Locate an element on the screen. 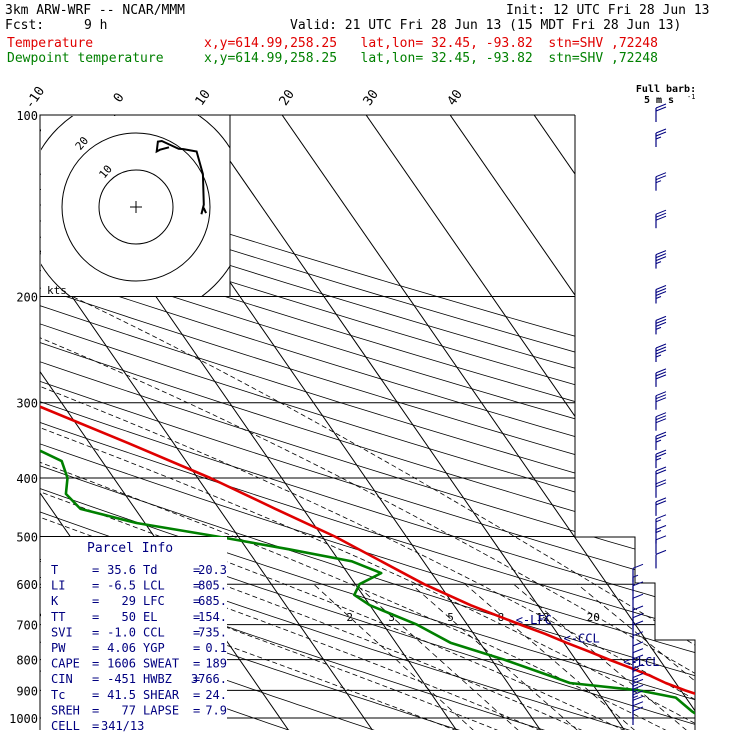  parcel-info-label: LAPSE is located at coordinates (161, 710).